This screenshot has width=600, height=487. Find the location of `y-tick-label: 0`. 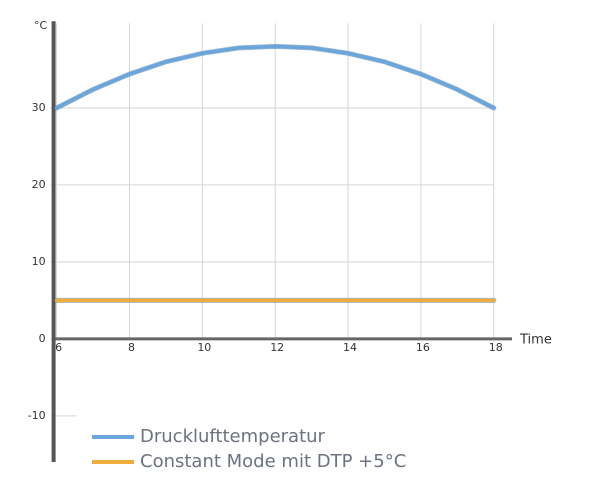

y-tick-label: 0 is located at coordinates (42, 338).